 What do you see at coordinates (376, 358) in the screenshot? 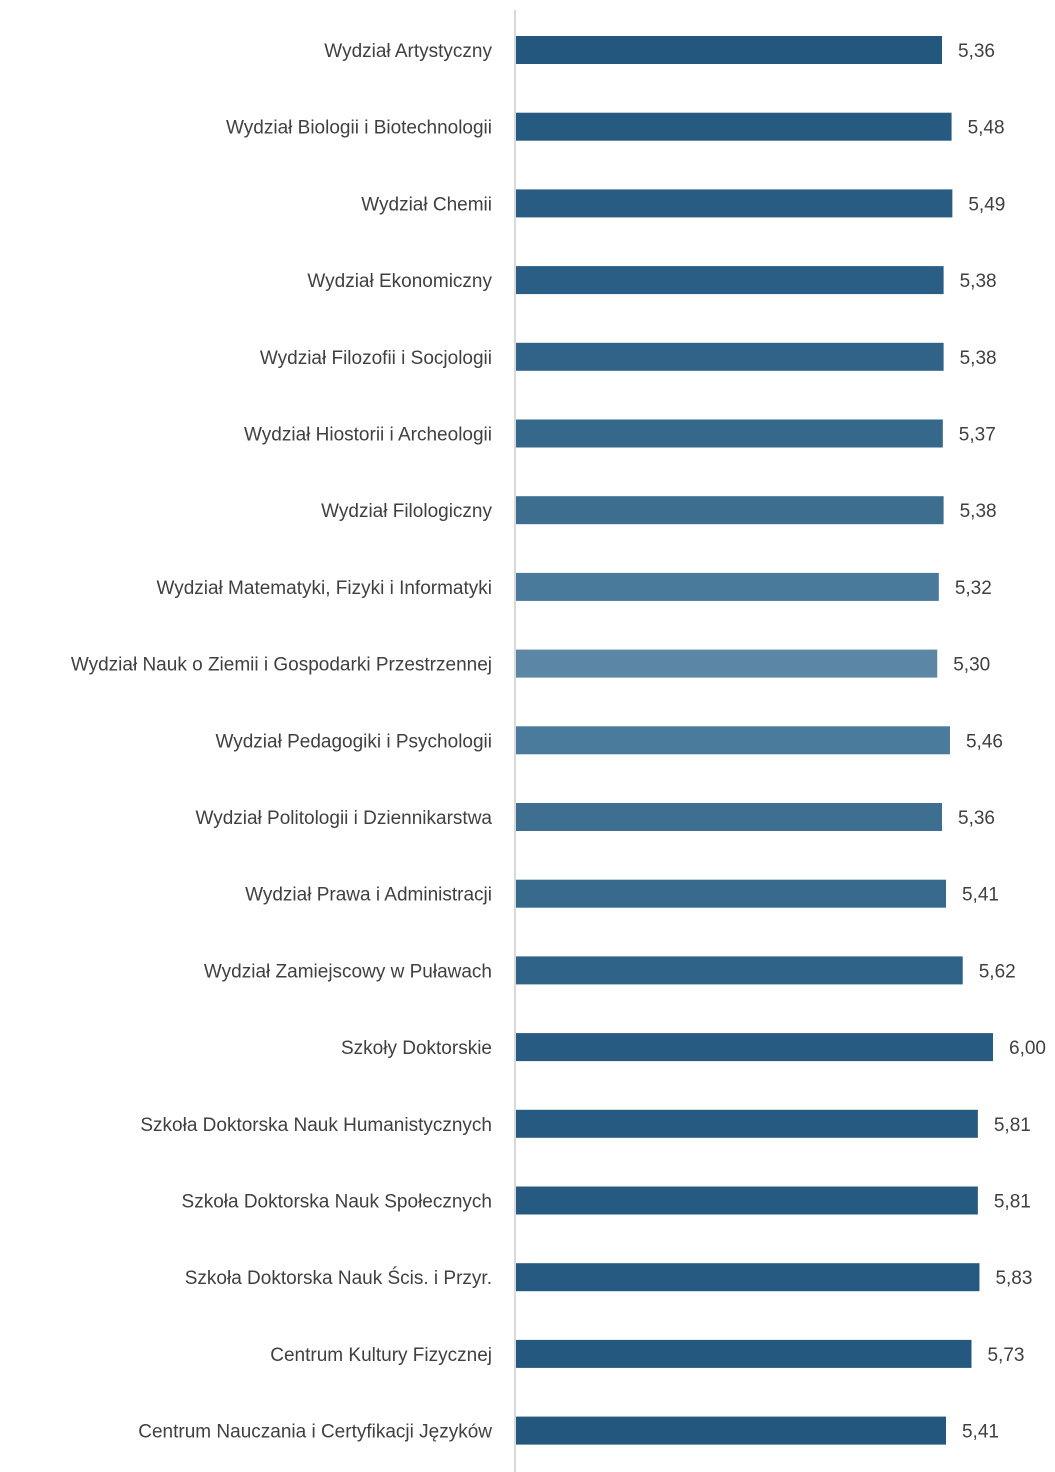
I see `category-label: Wydział Filozofii i Socjologii` at bounding box center [376, 358].